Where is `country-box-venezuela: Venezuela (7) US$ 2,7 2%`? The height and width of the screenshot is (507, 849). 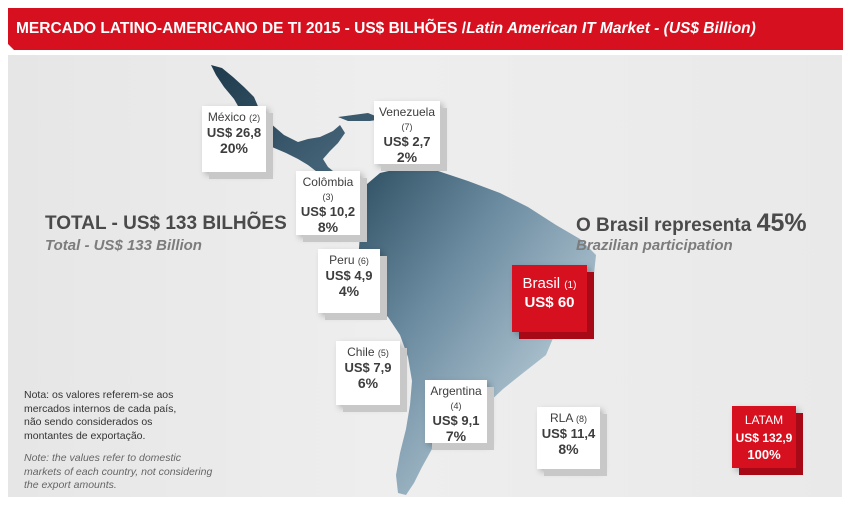
country-box-venezuela: Venezuela (7) US$ 2,7 2% is located at coordinates (407, 133).